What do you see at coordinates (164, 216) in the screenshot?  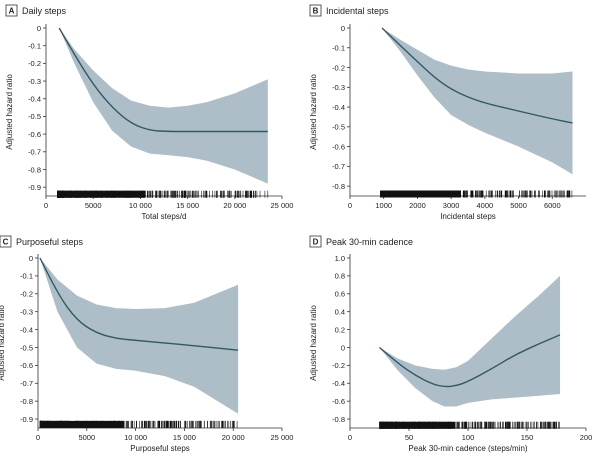 I see `x-axis-label: Total steps/d` at bounding box center [164, 216].